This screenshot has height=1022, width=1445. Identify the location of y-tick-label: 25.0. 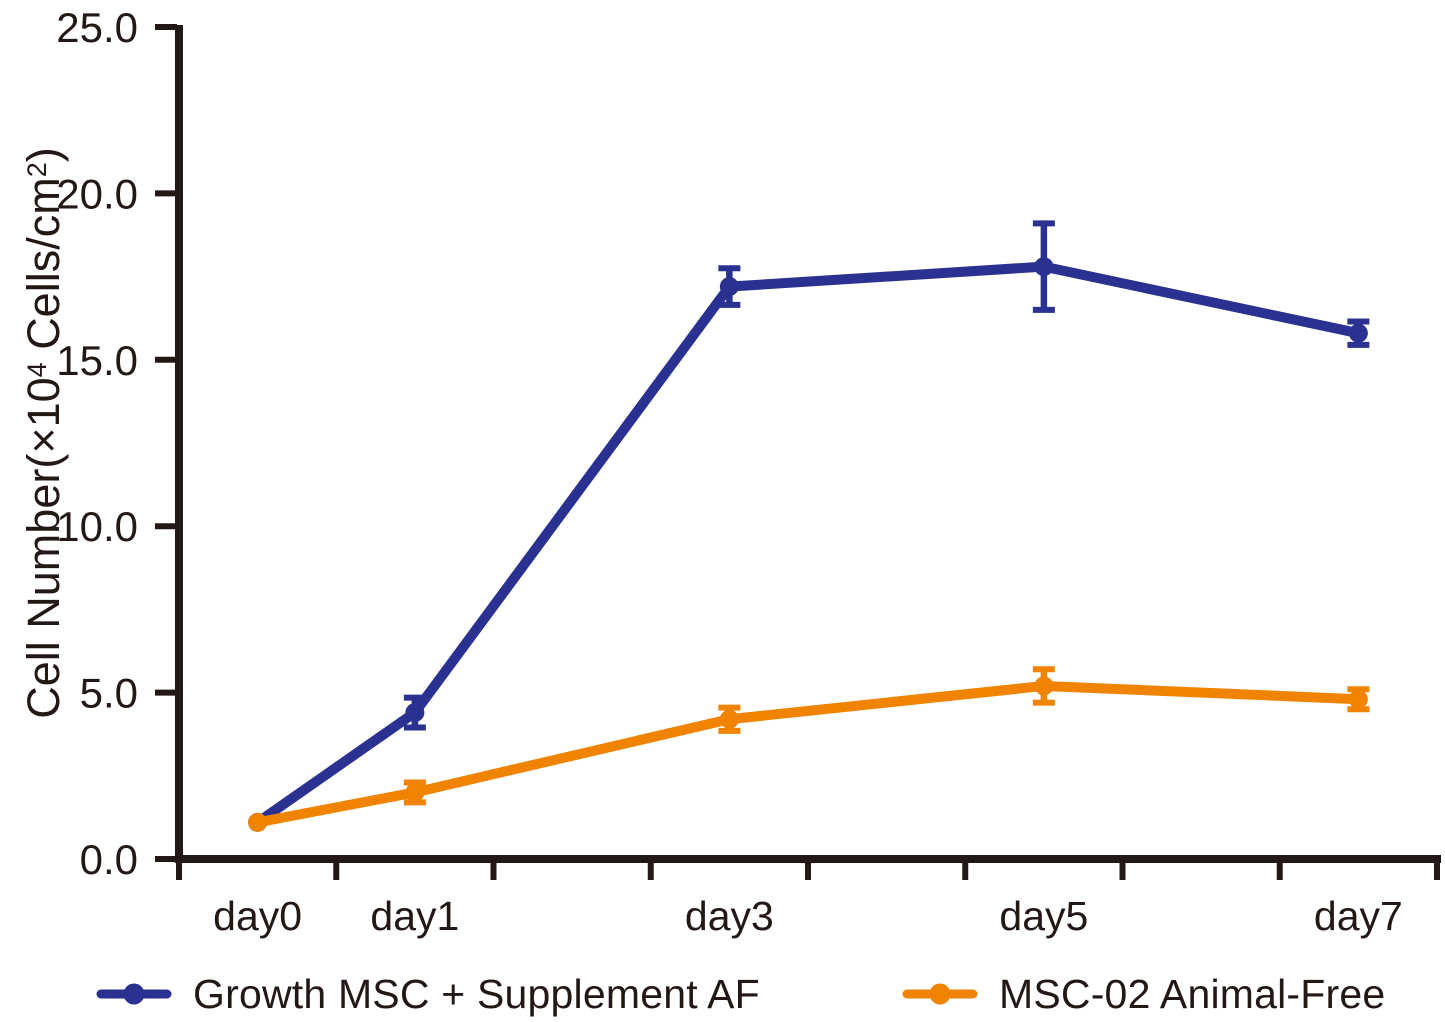
(97, 27).